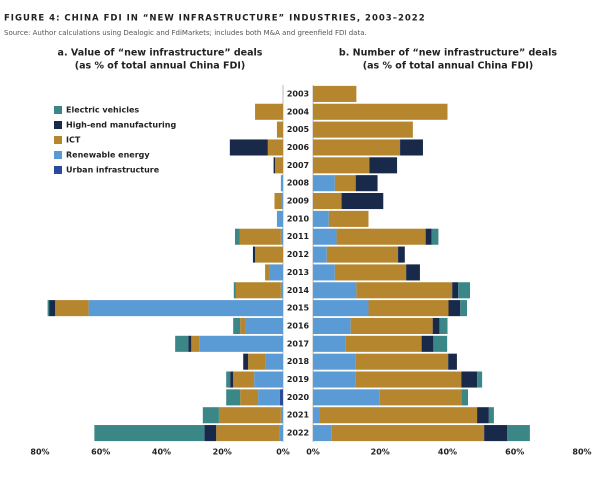  What do you see at coordinates (298, 308) in the screenshot?
I see `y-tick-label: 2015` at bounding box center [298, 308].